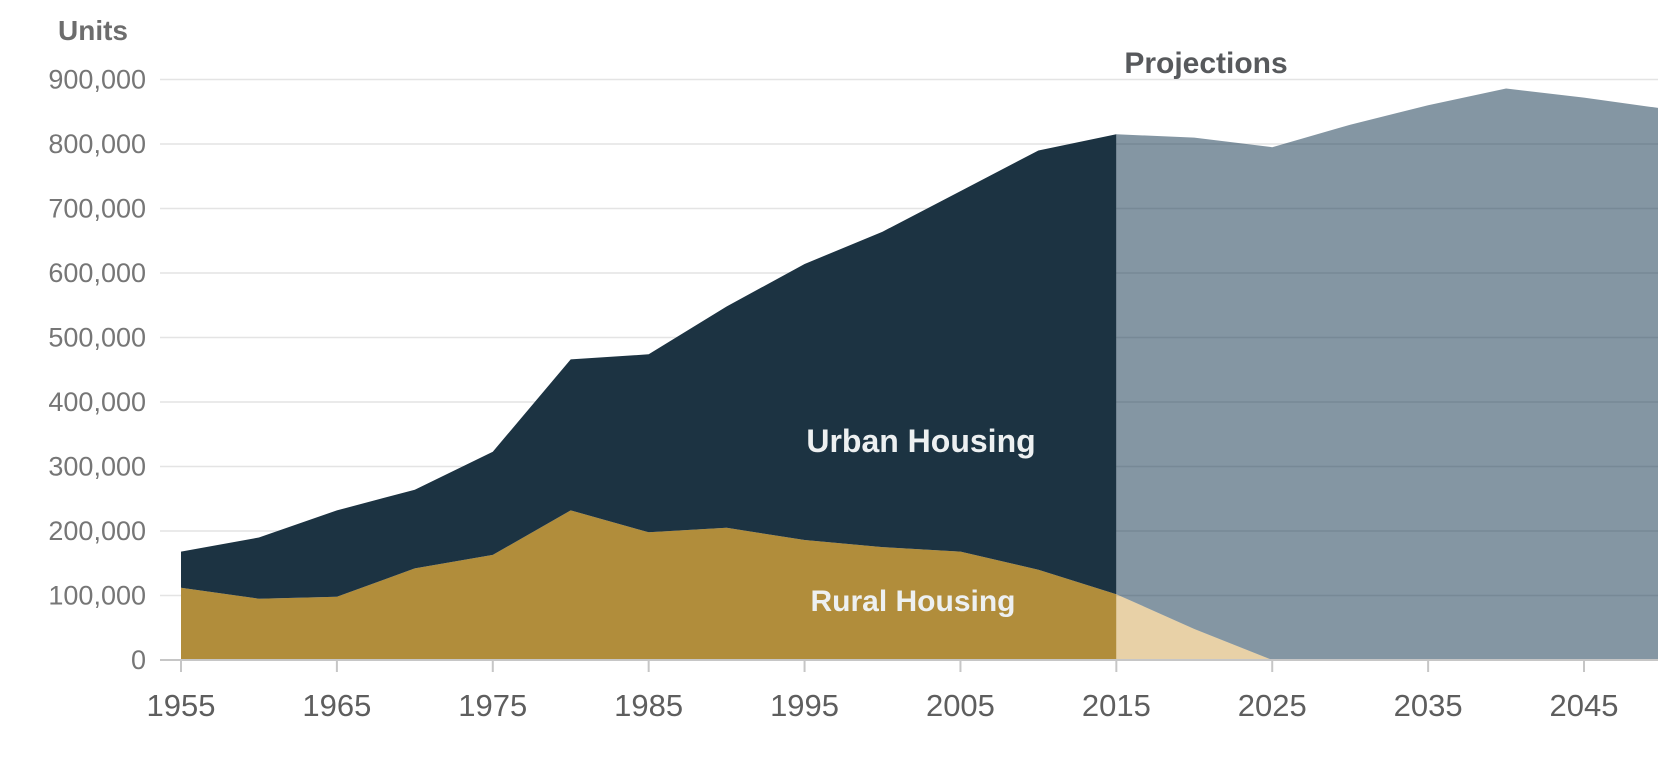 The width and height of the screenshot is (1658, 758). I want to click on y-axis-tick-label: 300,000, so click(97, 467).